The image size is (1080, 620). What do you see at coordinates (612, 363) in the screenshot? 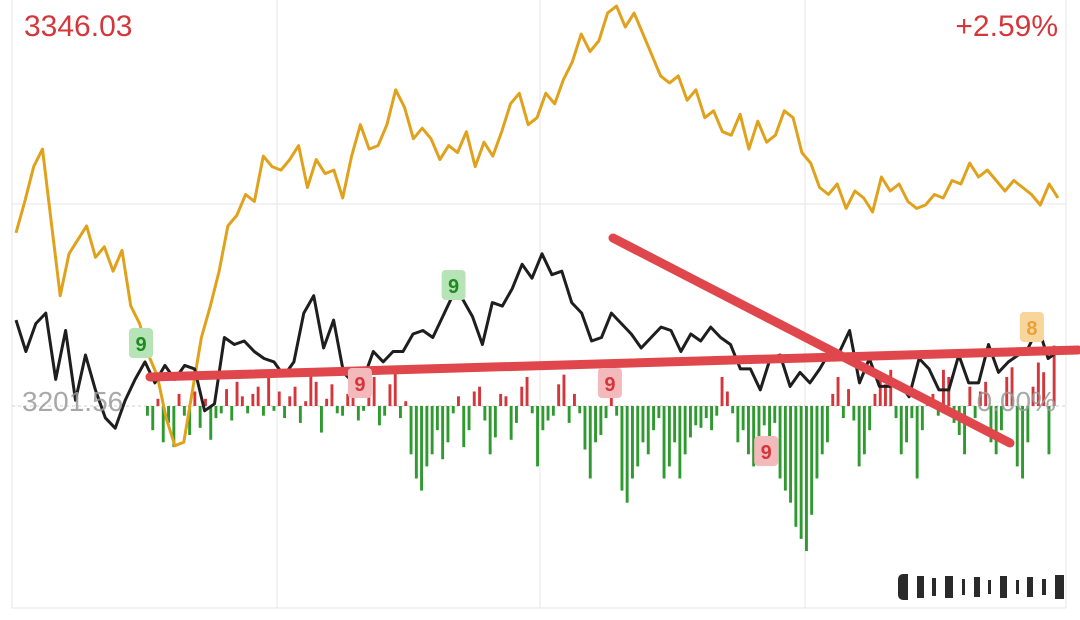
I see `support-trendline` at bounding box center [612, 363].